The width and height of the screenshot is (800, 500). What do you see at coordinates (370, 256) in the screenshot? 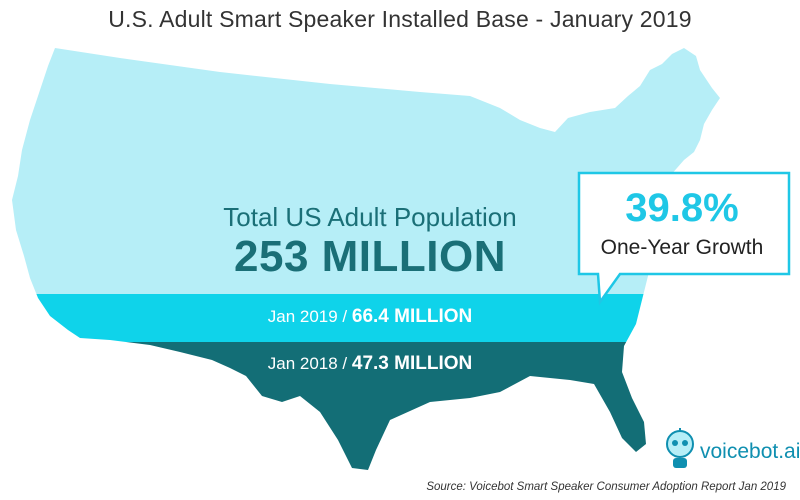
I see `total-population-value: 253 MILLION` at bounding box center [370, 256].